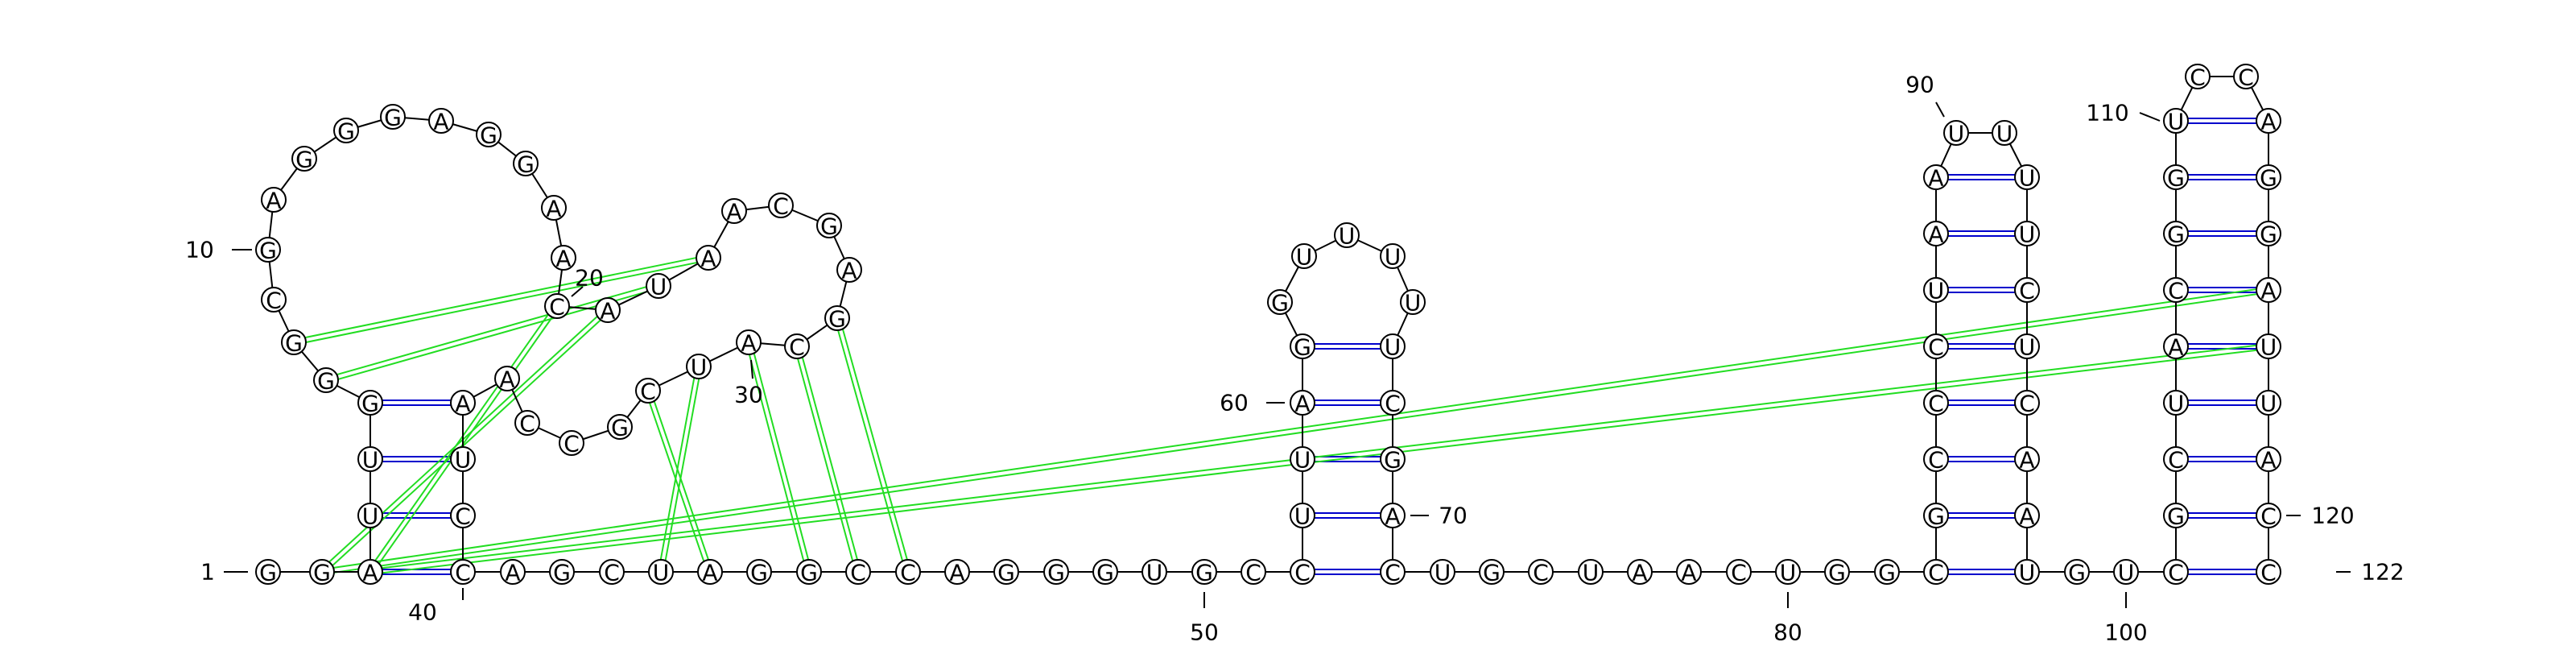 The height and width of the screenshot is (650, 2576). I want to click on position-number-label: 20, so click(589, 278).